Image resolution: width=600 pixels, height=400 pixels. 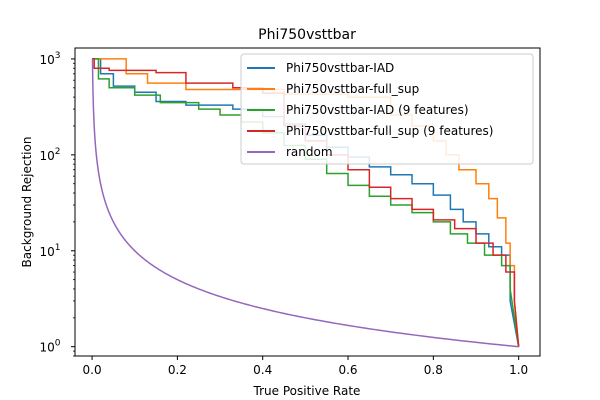 I want to click on x-tick-label: 0.6, so click(x=347, y=370).